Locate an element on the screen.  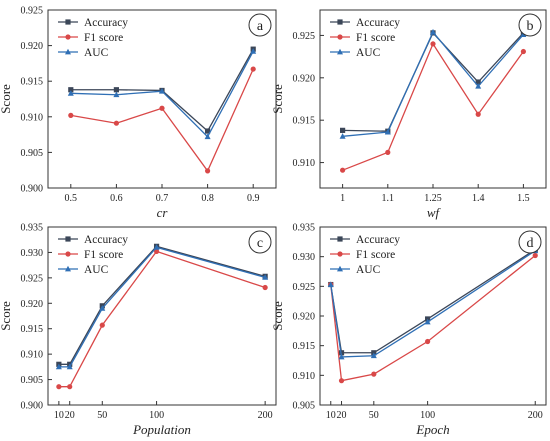
x-tick-label: 1.25 is located at coordinates (433, 198).